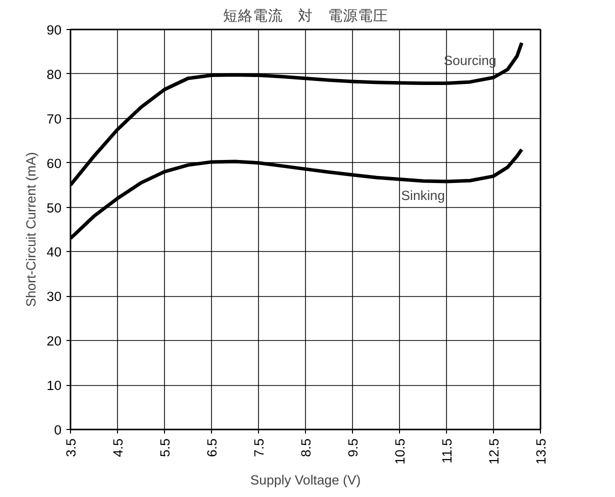 This screenshot has height=497, width=615. I want to click on y-tick-label: 0, so click(58, 430).